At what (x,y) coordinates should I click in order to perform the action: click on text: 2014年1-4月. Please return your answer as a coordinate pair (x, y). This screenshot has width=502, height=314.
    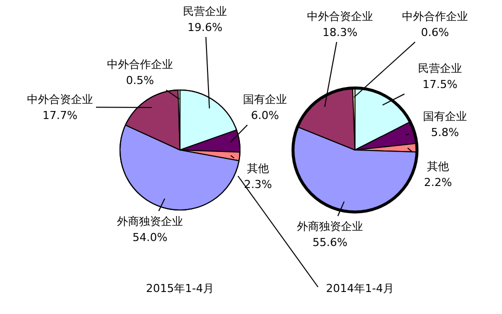
    Looking at the image, I should click on (360, 288).